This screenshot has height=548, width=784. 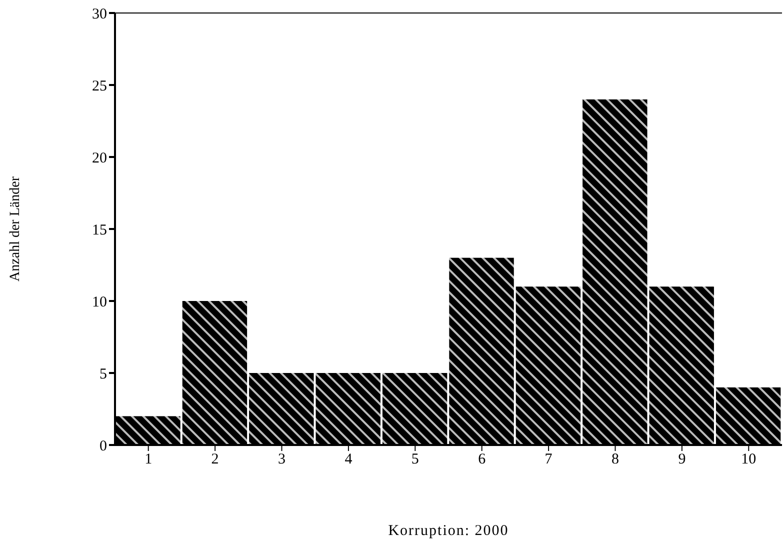 I want to click on x-tick-label: 4, so click(x=348, y=460).